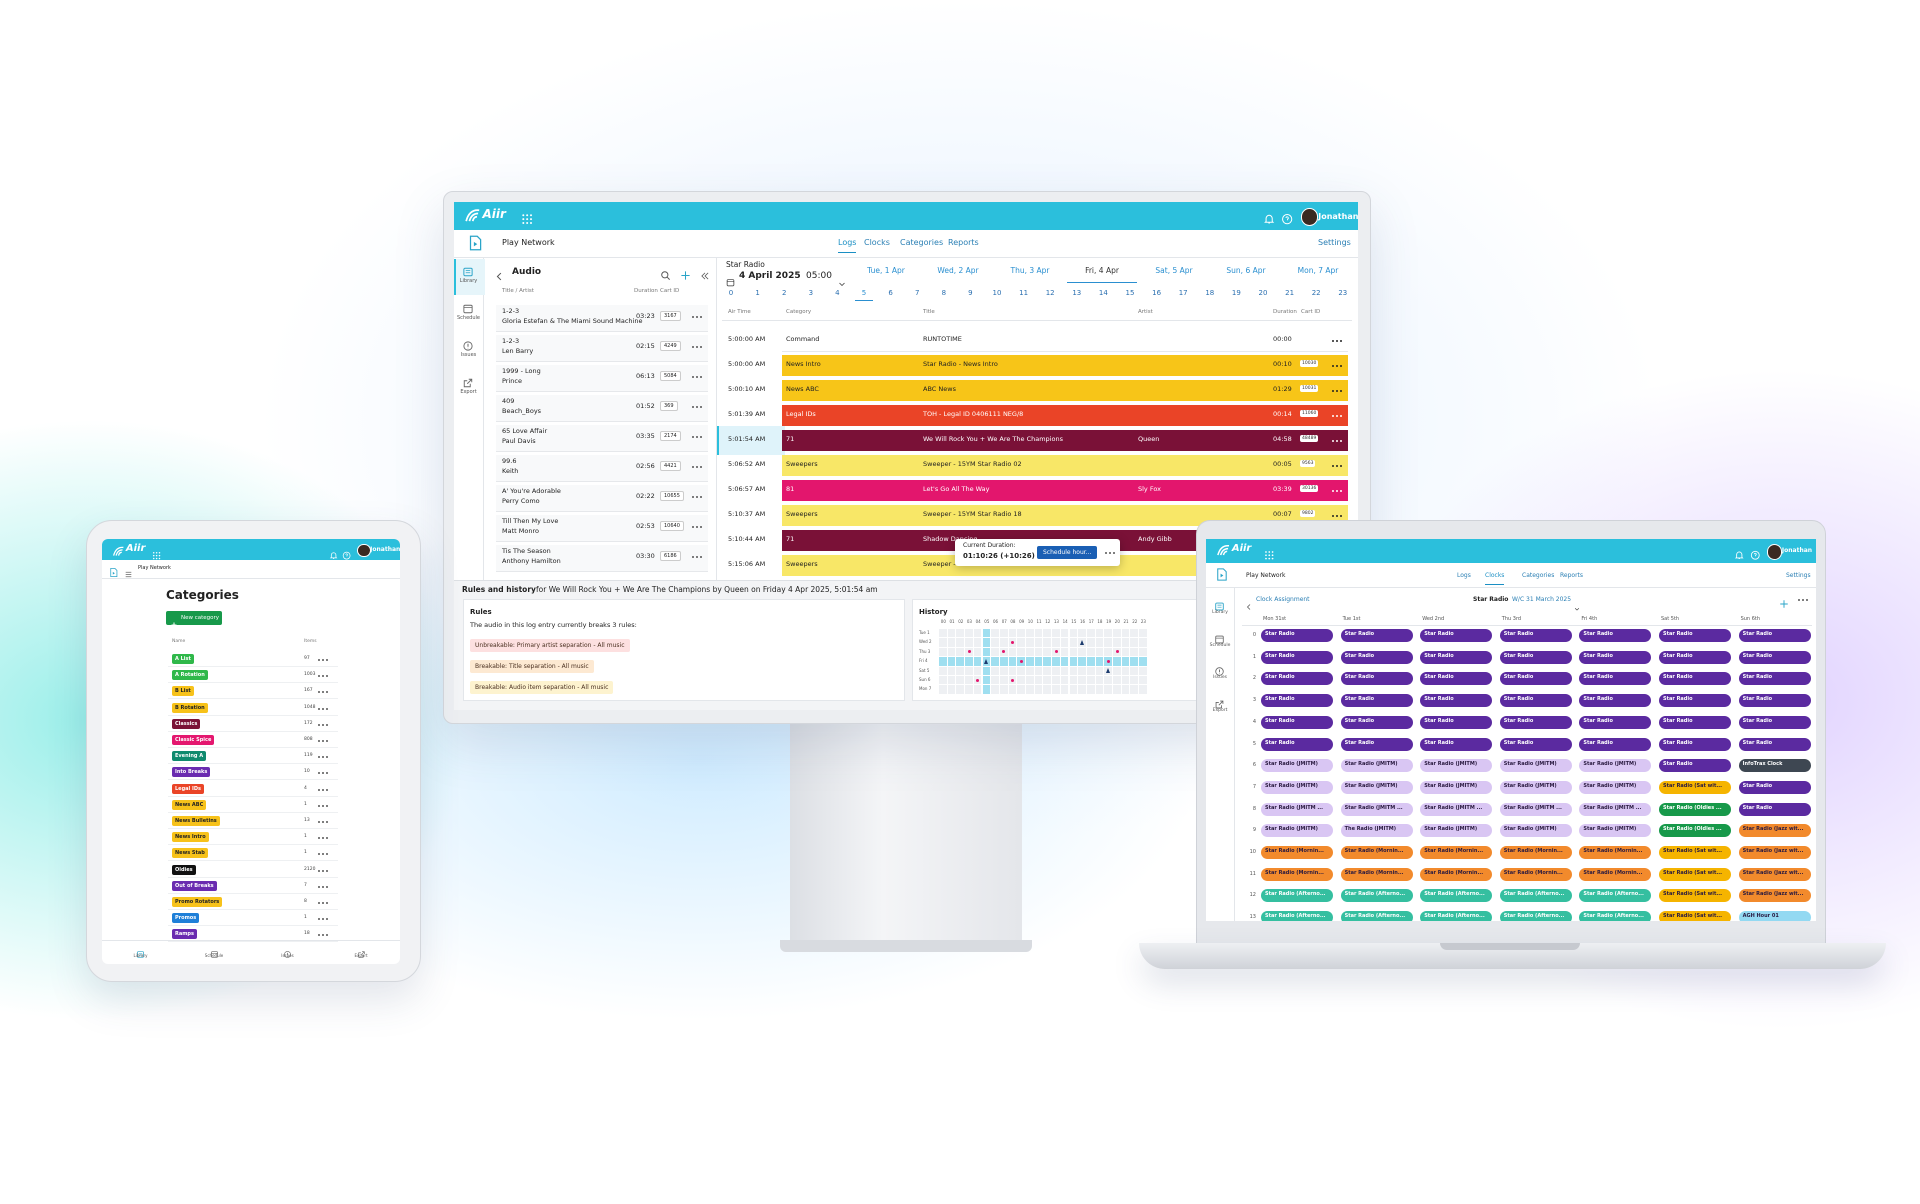 This screenshot has width=1920, height=1204. Describe the element at coordinates (186, 723) in the screenshot. I see `category-tag: Classics` at that location.